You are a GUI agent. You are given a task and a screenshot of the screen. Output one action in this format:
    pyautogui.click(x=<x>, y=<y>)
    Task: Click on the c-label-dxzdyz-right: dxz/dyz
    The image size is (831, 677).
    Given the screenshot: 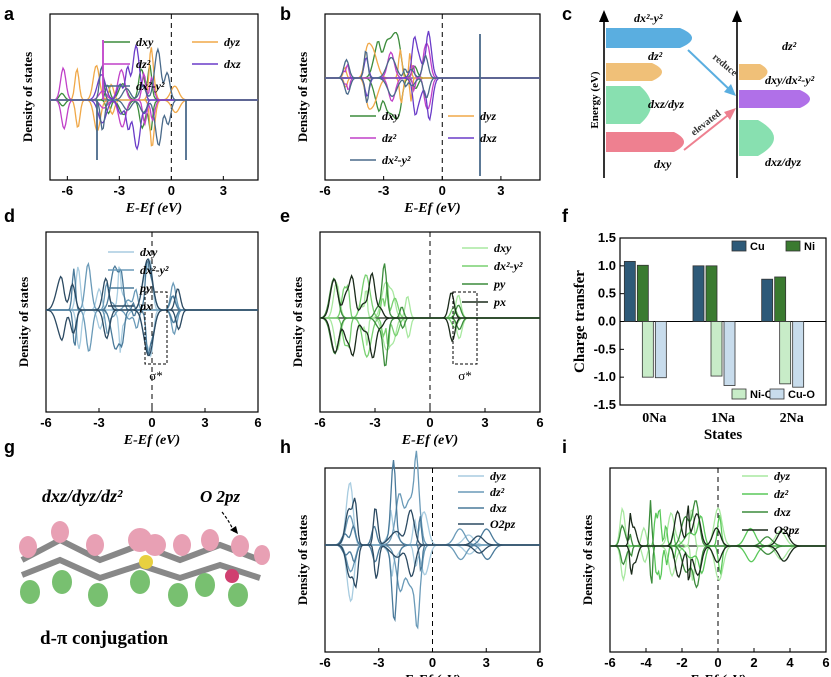 What is the action you would take?
    pyautogui.click(x=783, y=162)
    